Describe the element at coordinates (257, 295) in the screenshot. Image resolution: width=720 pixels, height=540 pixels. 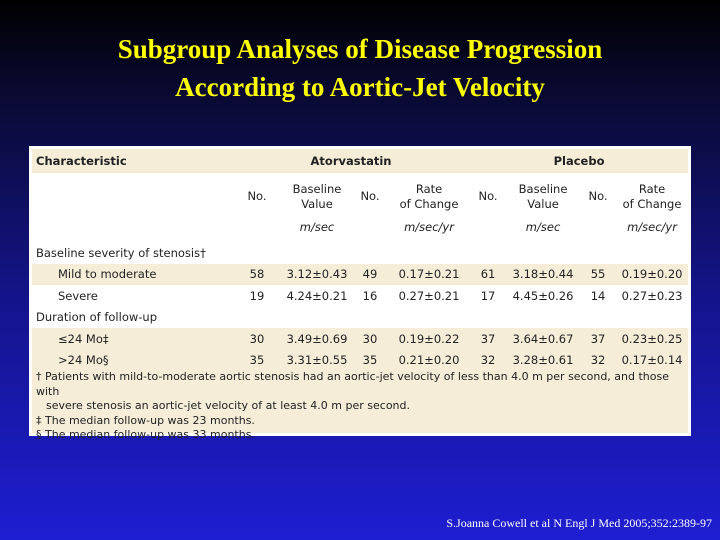
I see `cell: 19` at that location.